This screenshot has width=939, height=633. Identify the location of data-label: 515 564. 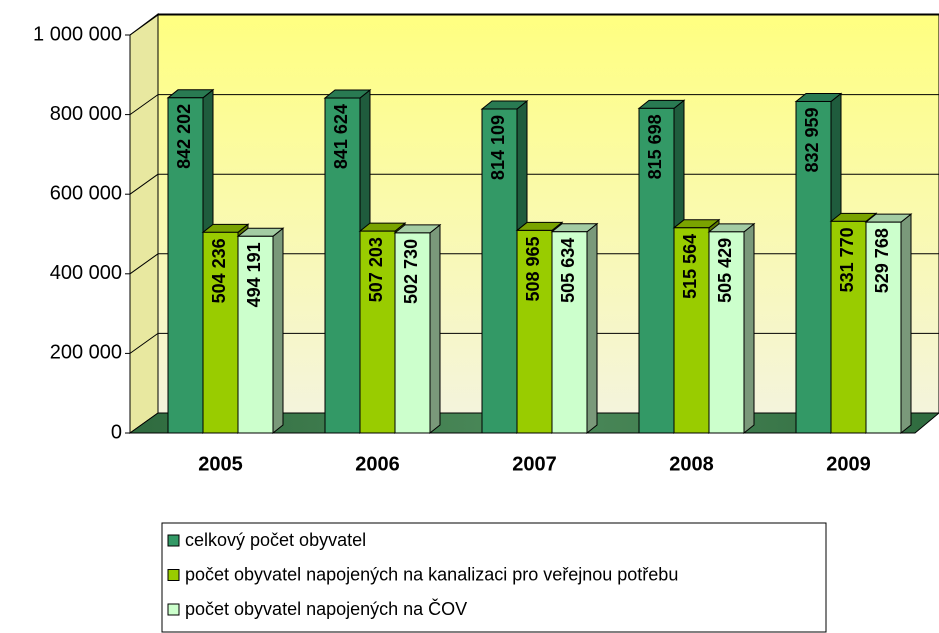
(690, 266).